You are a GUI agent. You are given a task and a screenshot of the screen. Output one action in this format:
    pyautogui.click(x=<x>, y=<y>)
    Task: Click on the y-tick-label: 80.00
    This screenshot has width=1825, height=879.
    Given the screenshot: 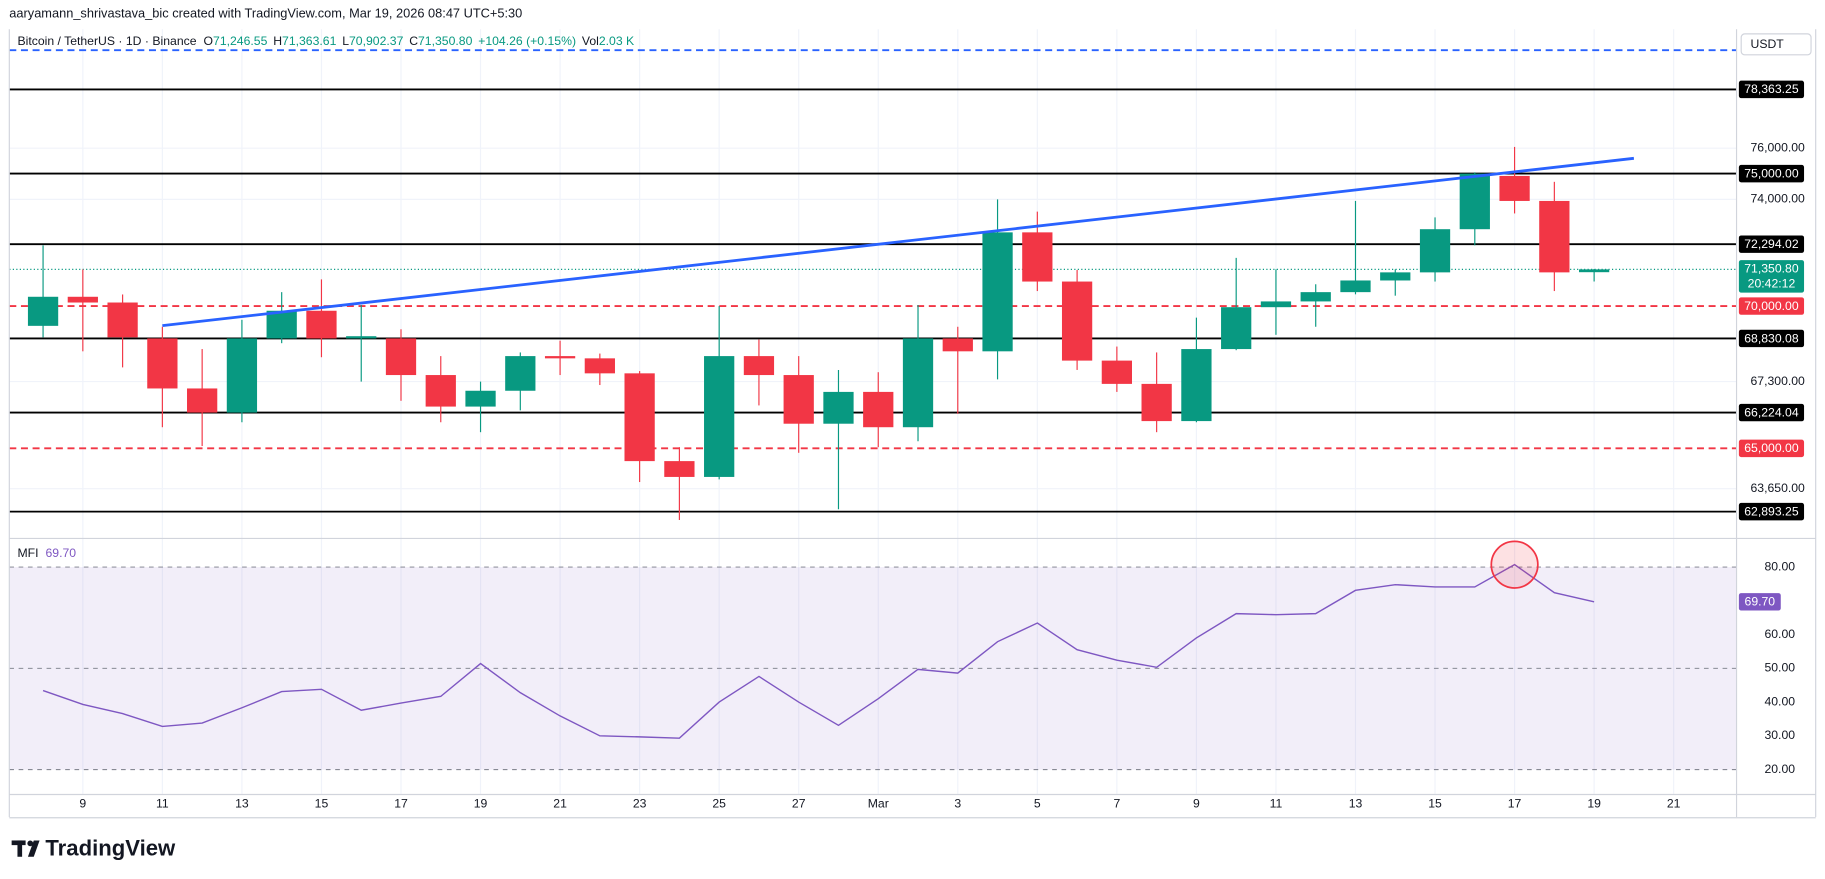 What is the action you would take?
    pyautogui.click(x=1779, y=566)
    